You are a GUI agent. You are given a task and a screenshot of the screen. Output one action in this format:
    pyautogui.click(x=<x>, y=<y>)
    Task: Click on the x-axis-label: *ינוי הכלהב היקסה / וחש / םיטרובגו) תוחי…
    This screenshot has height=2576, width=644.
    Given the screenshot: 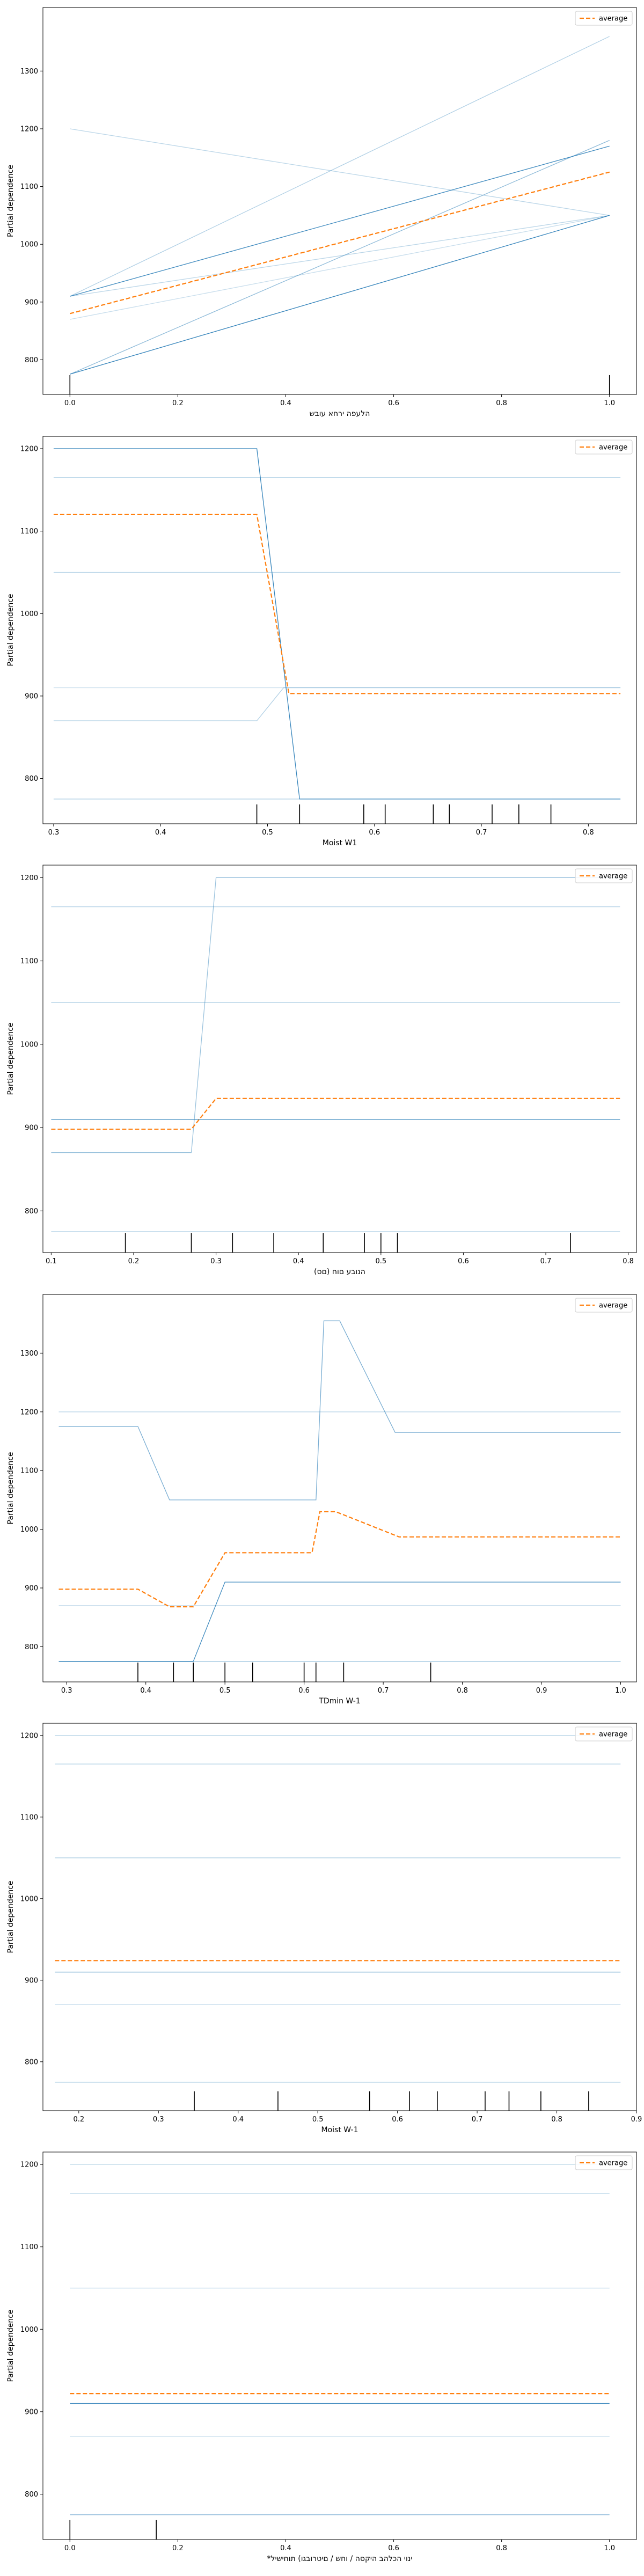 What is the action you would take?
    pyautogui.click(x=340, y=2559)
    